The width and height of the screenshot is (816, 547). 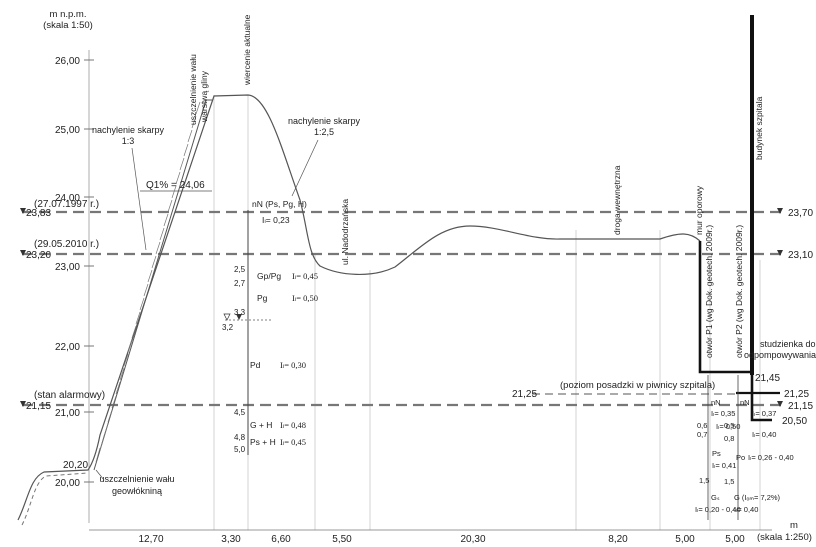 I want to click on tick-2400: 24,00, so click(x=67, y=198).